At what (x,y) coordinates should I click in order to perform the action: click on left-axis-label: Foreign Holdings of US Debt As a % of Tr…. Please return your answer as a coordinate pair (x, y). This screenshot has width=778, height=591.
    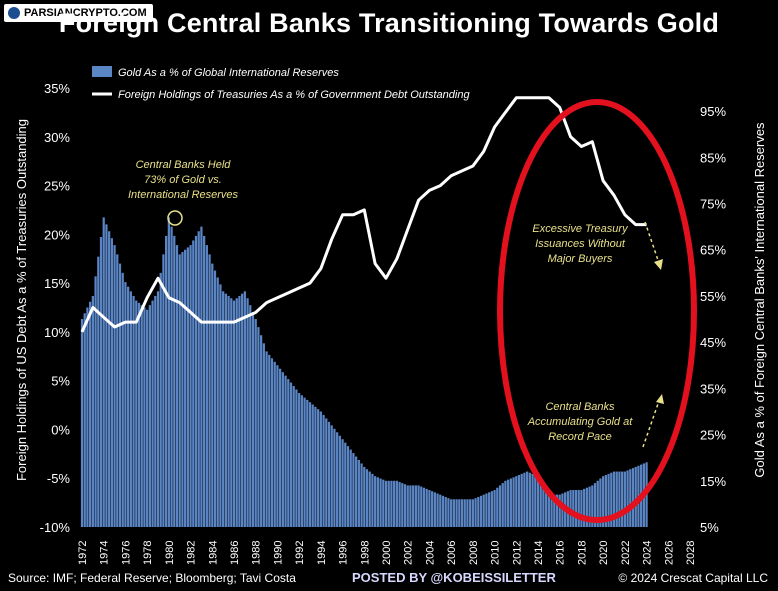
    Looking at the image, I should click on (21, 300).